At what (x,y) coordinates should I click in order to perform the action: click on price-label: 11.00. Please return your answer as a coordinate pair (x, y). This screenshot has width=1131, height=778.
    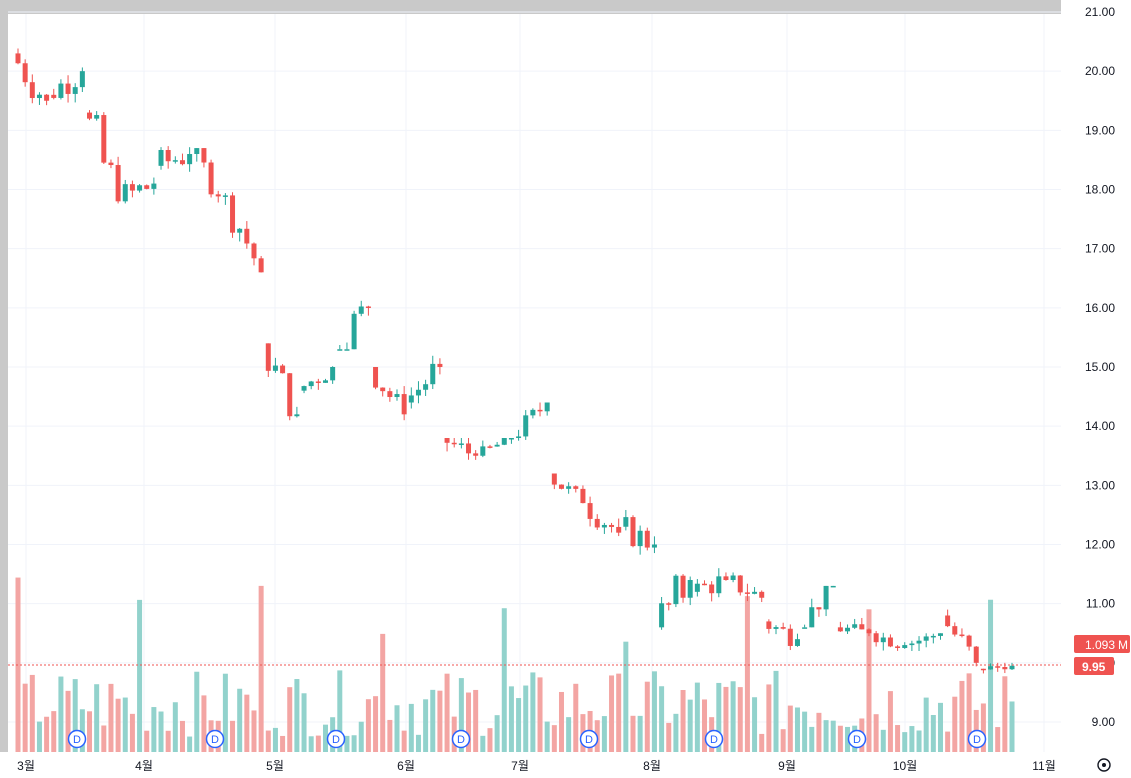
    Looking at the image, I should click on (1100, 604).